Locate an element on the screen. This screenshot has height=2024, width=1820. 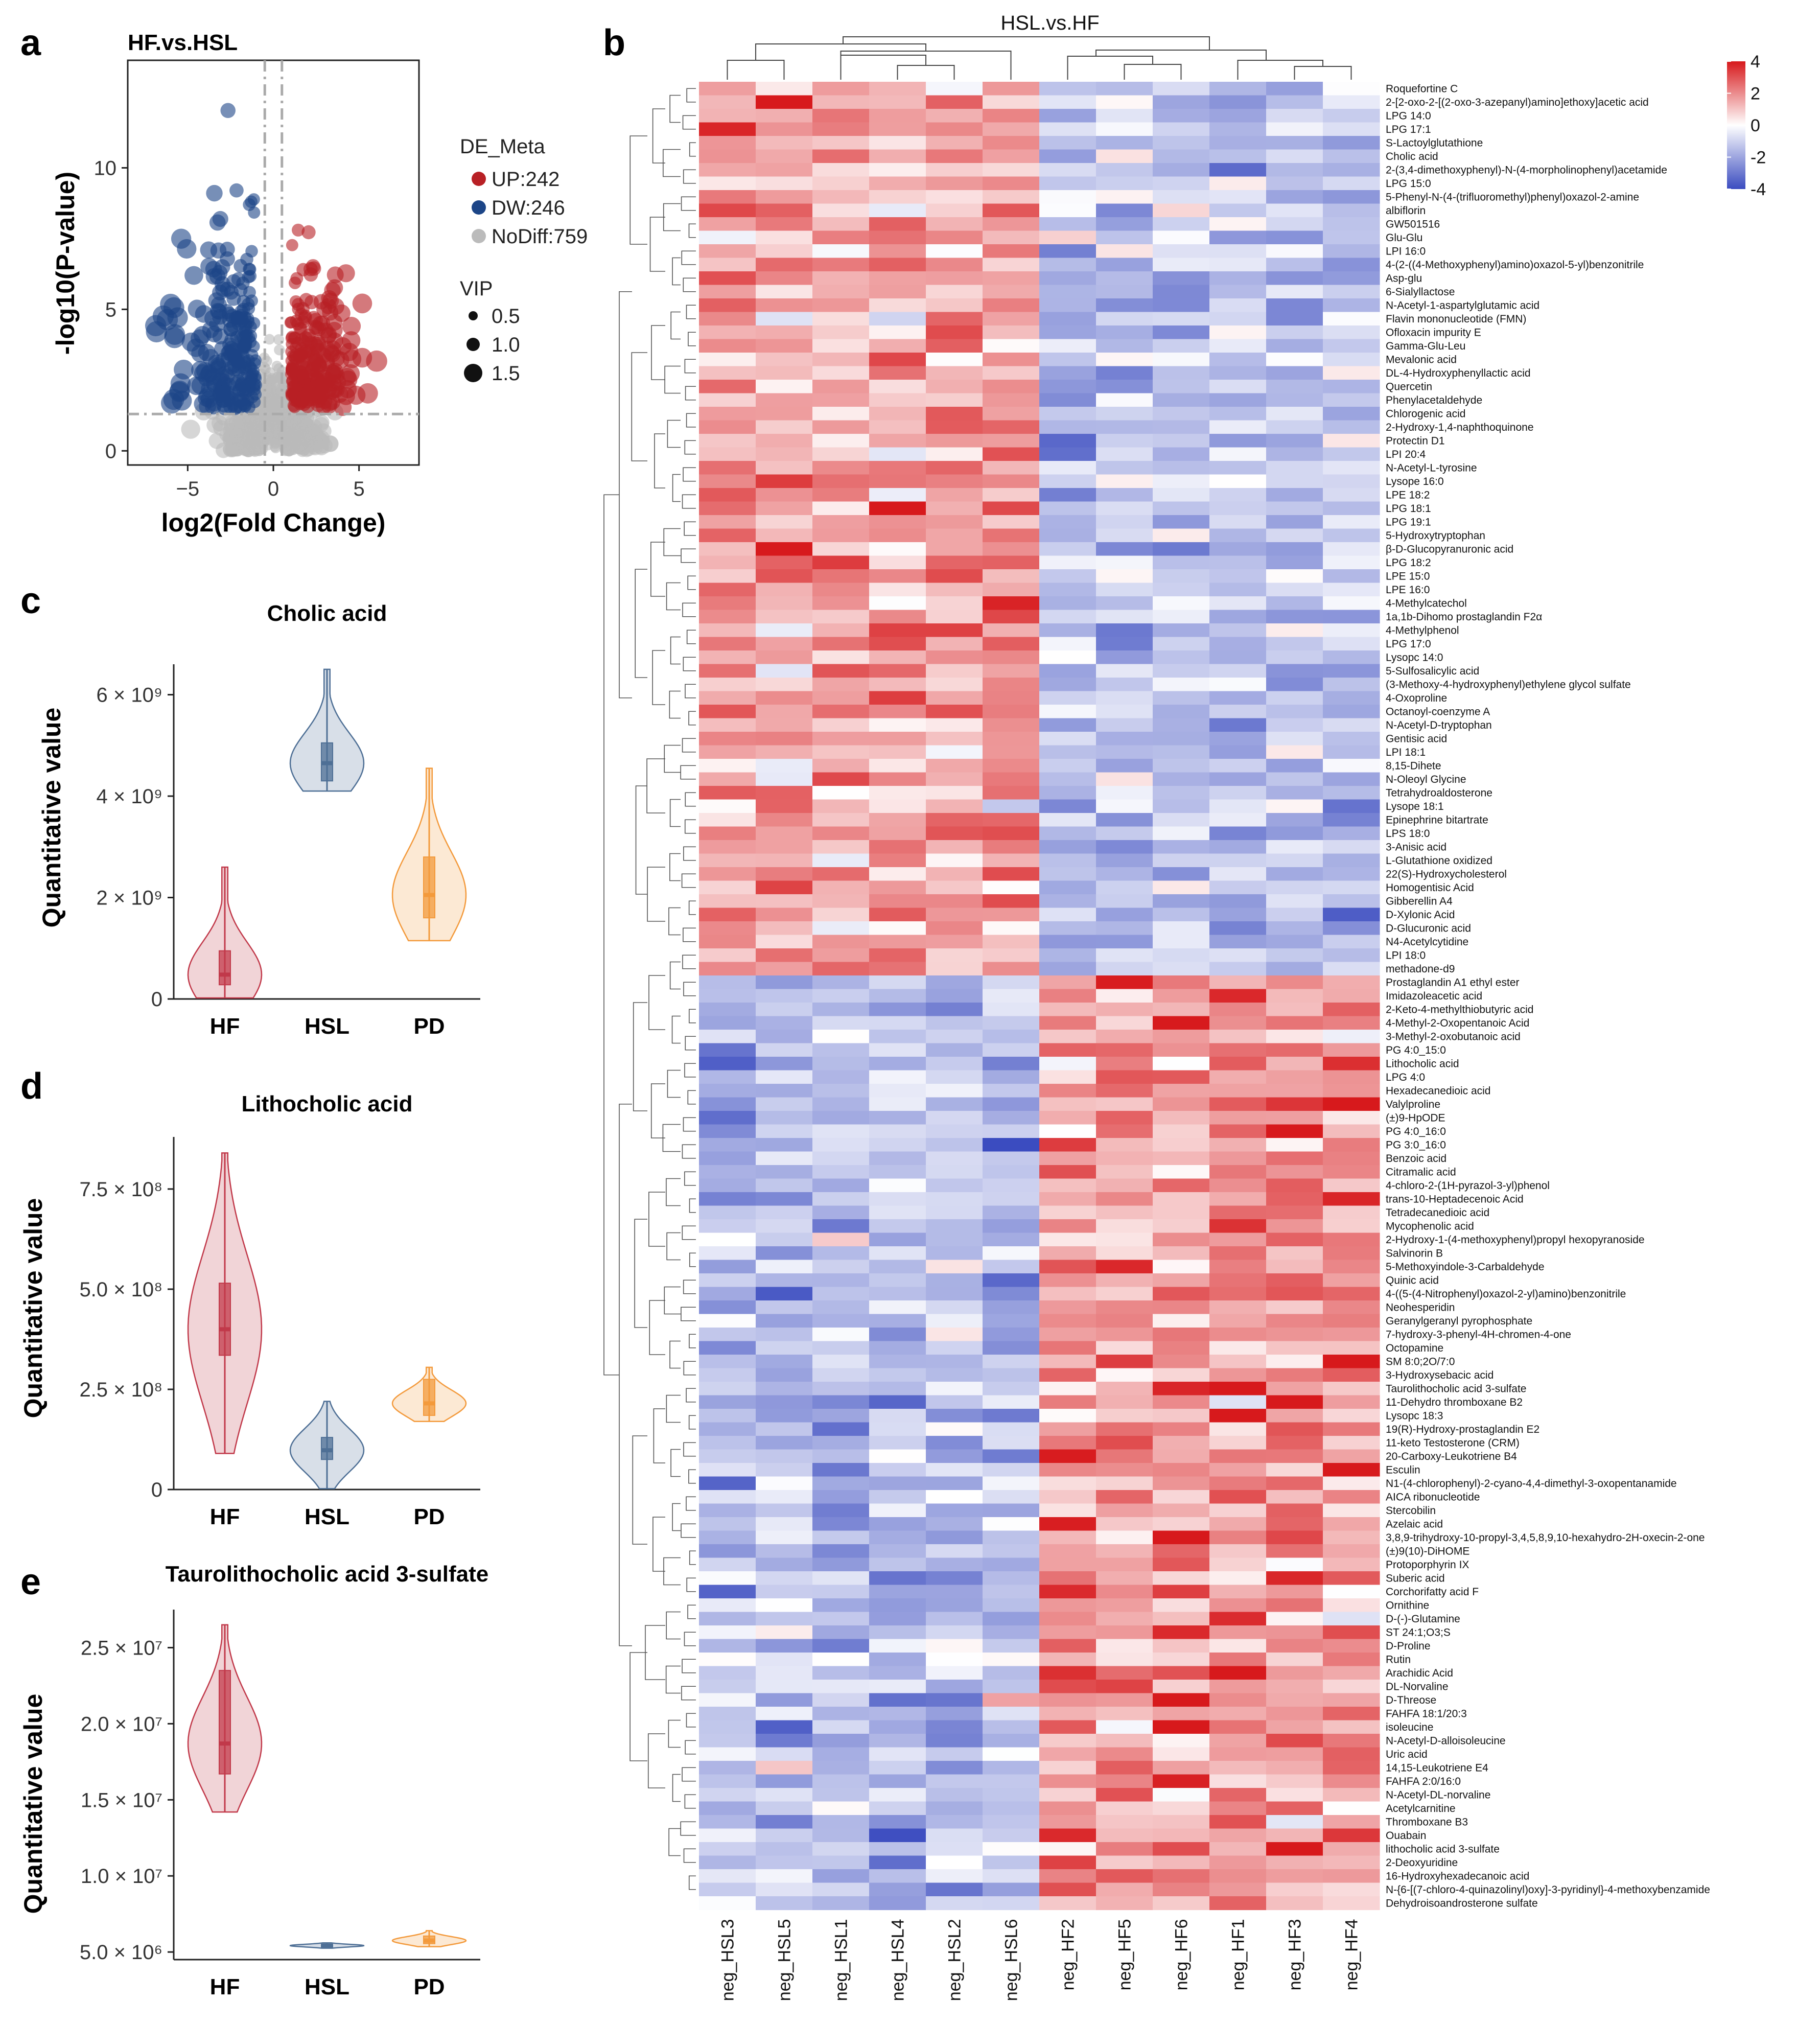
metabolite-label: Uric acid is located at coordinates (1407, 1755).